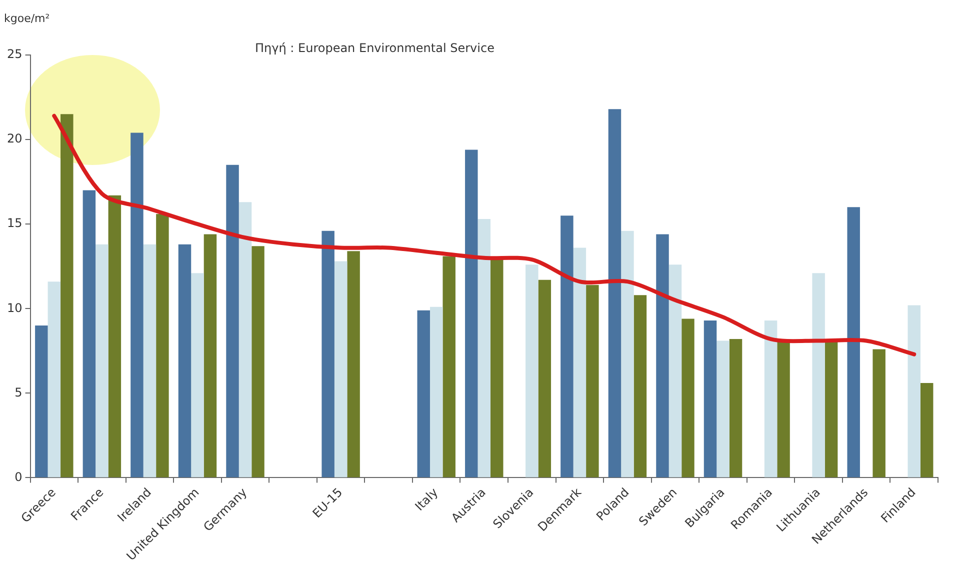 This screenshot has width=974, height=571. What do you see at coordinates (14, 223) in the screenshot?
I see `y-tick-label: 15` at bounding box center [14, 223].